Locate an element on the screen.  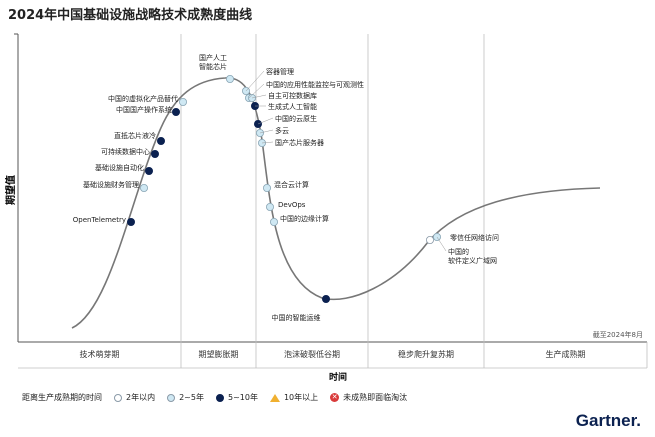
phase-label: 稳步爬升复苏期 is located at coordinates (426, 354).